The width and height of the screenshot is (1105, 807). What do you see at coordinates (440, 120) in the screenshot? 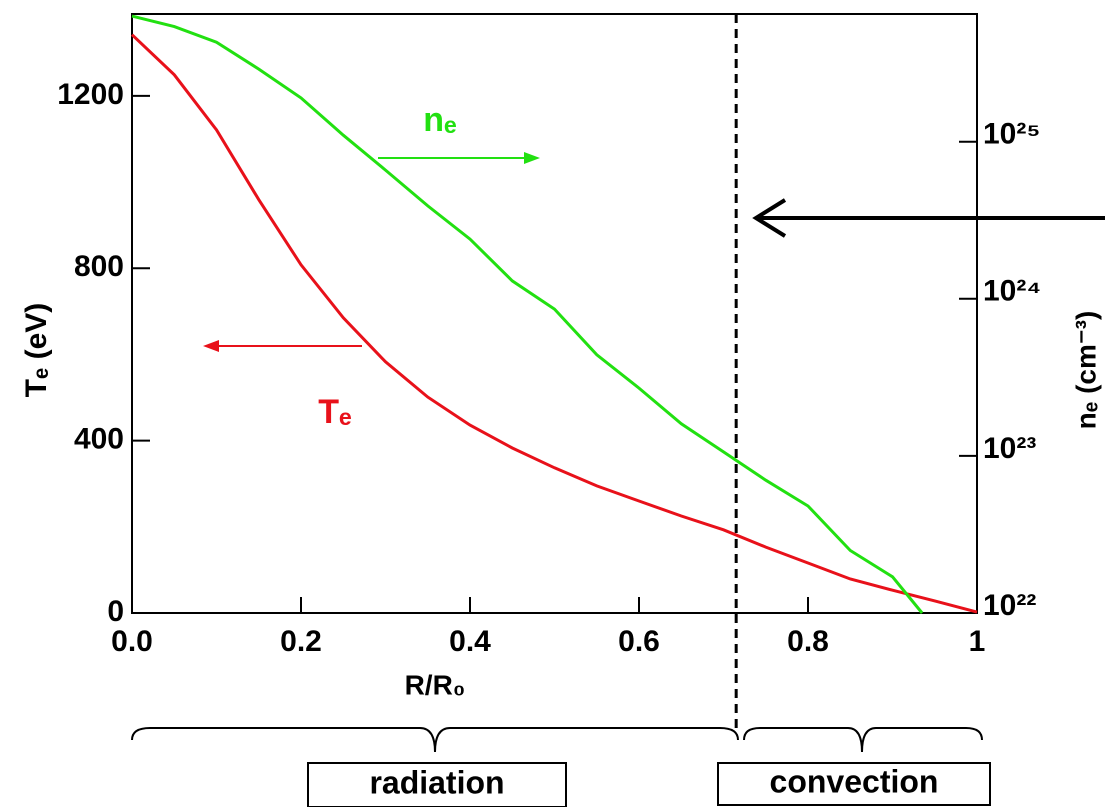
I see `series-label: nₑ` at bounding box center [440, 120].